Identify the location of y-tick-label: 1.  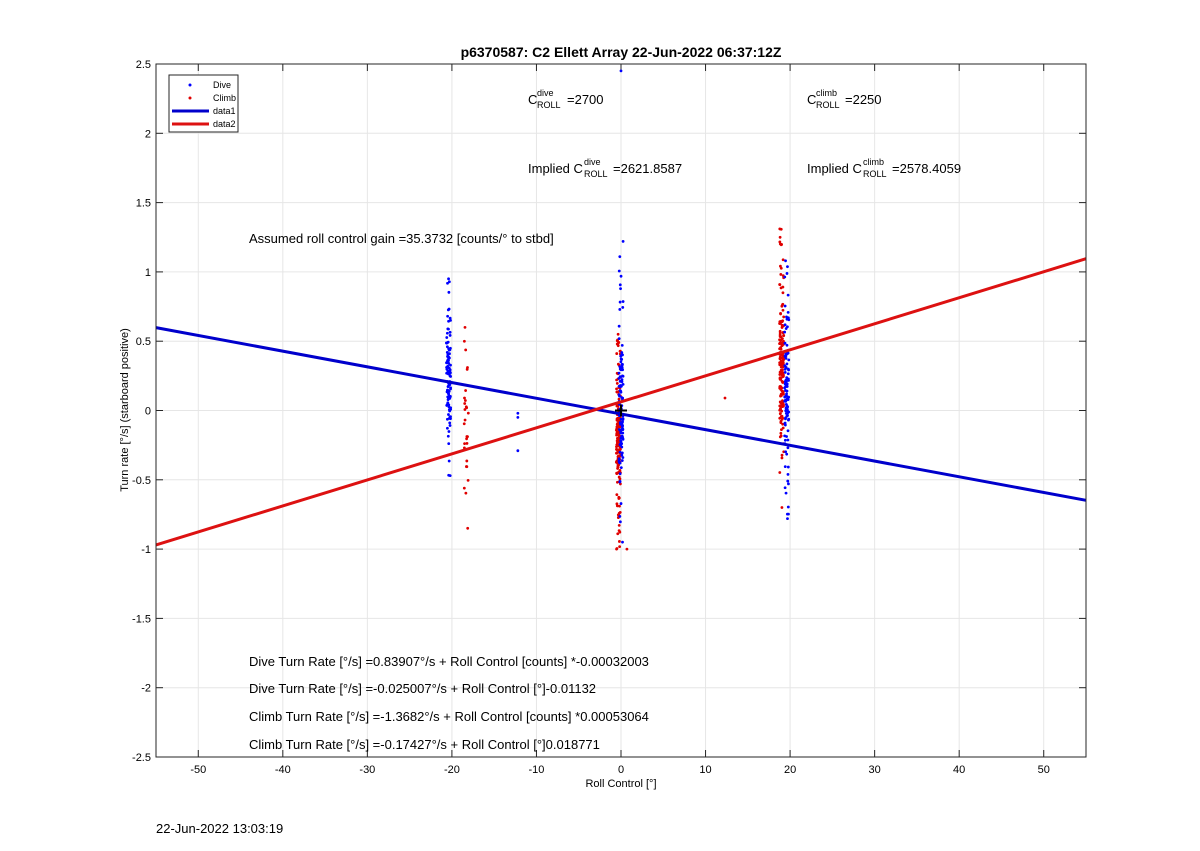
(148, 273).